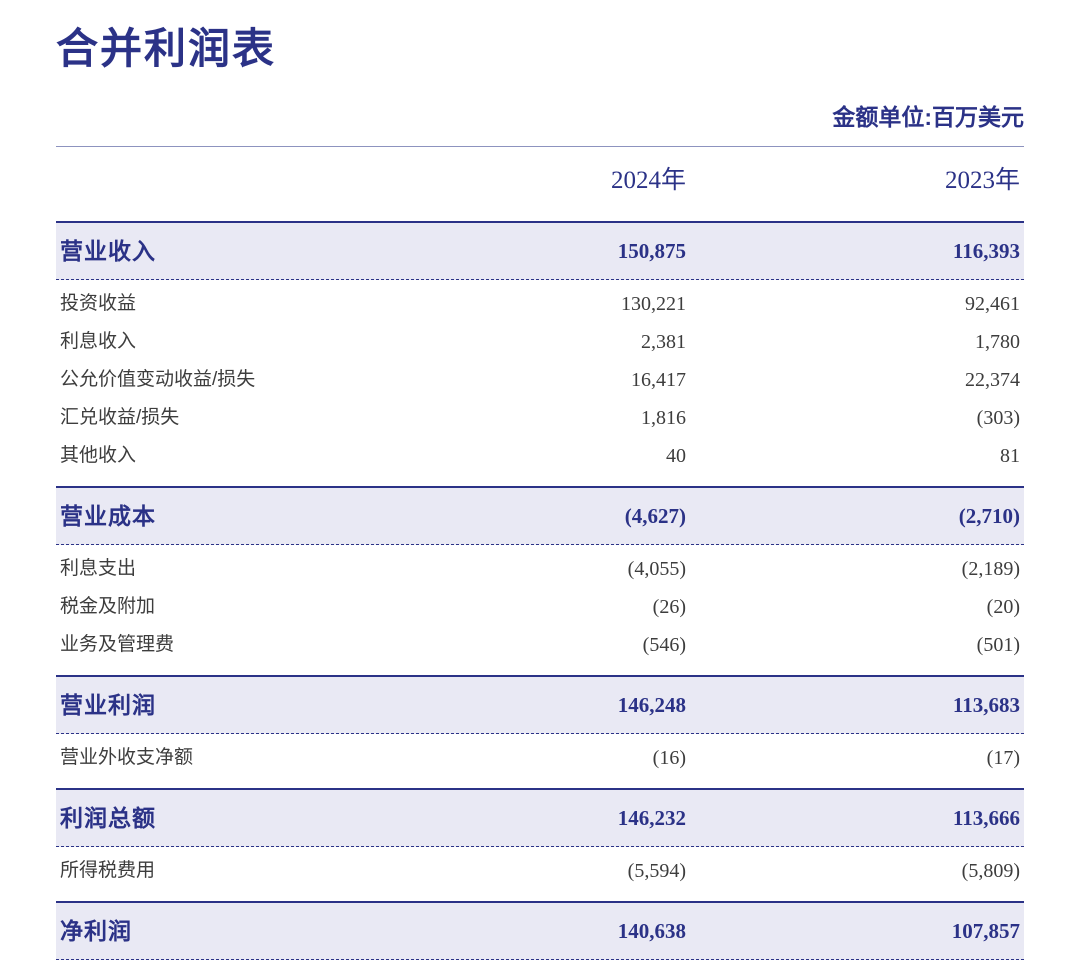 The height and width of the screenshot is (960, 1080). What do you see at coordinates (676, 456) in the screenshot?
I see `row-value-2024: 40` at bounding box center [676, 456].